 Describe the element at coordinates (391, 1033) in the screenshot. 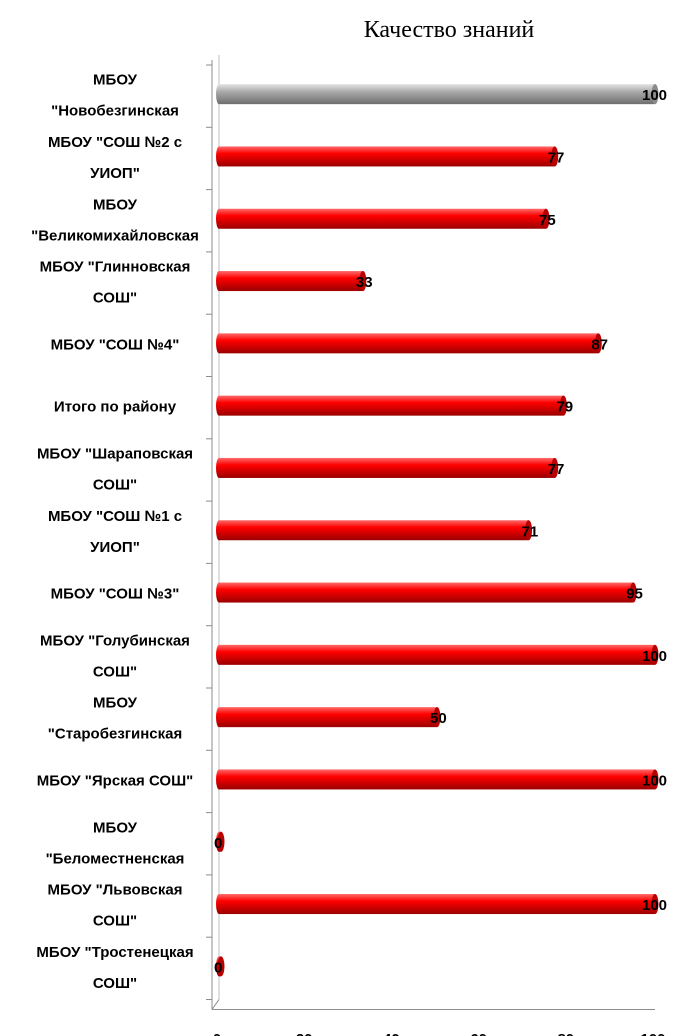

I see `x-tick-label: 40` at that location.